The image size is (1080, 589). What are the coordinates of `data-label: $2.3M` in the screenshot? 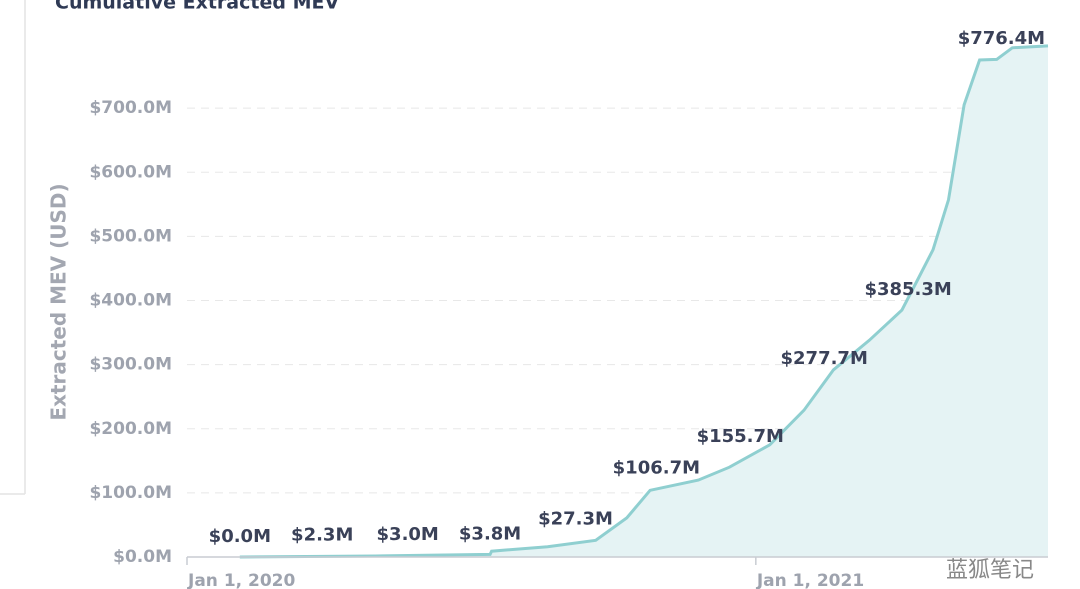 It's located at (322, 535).